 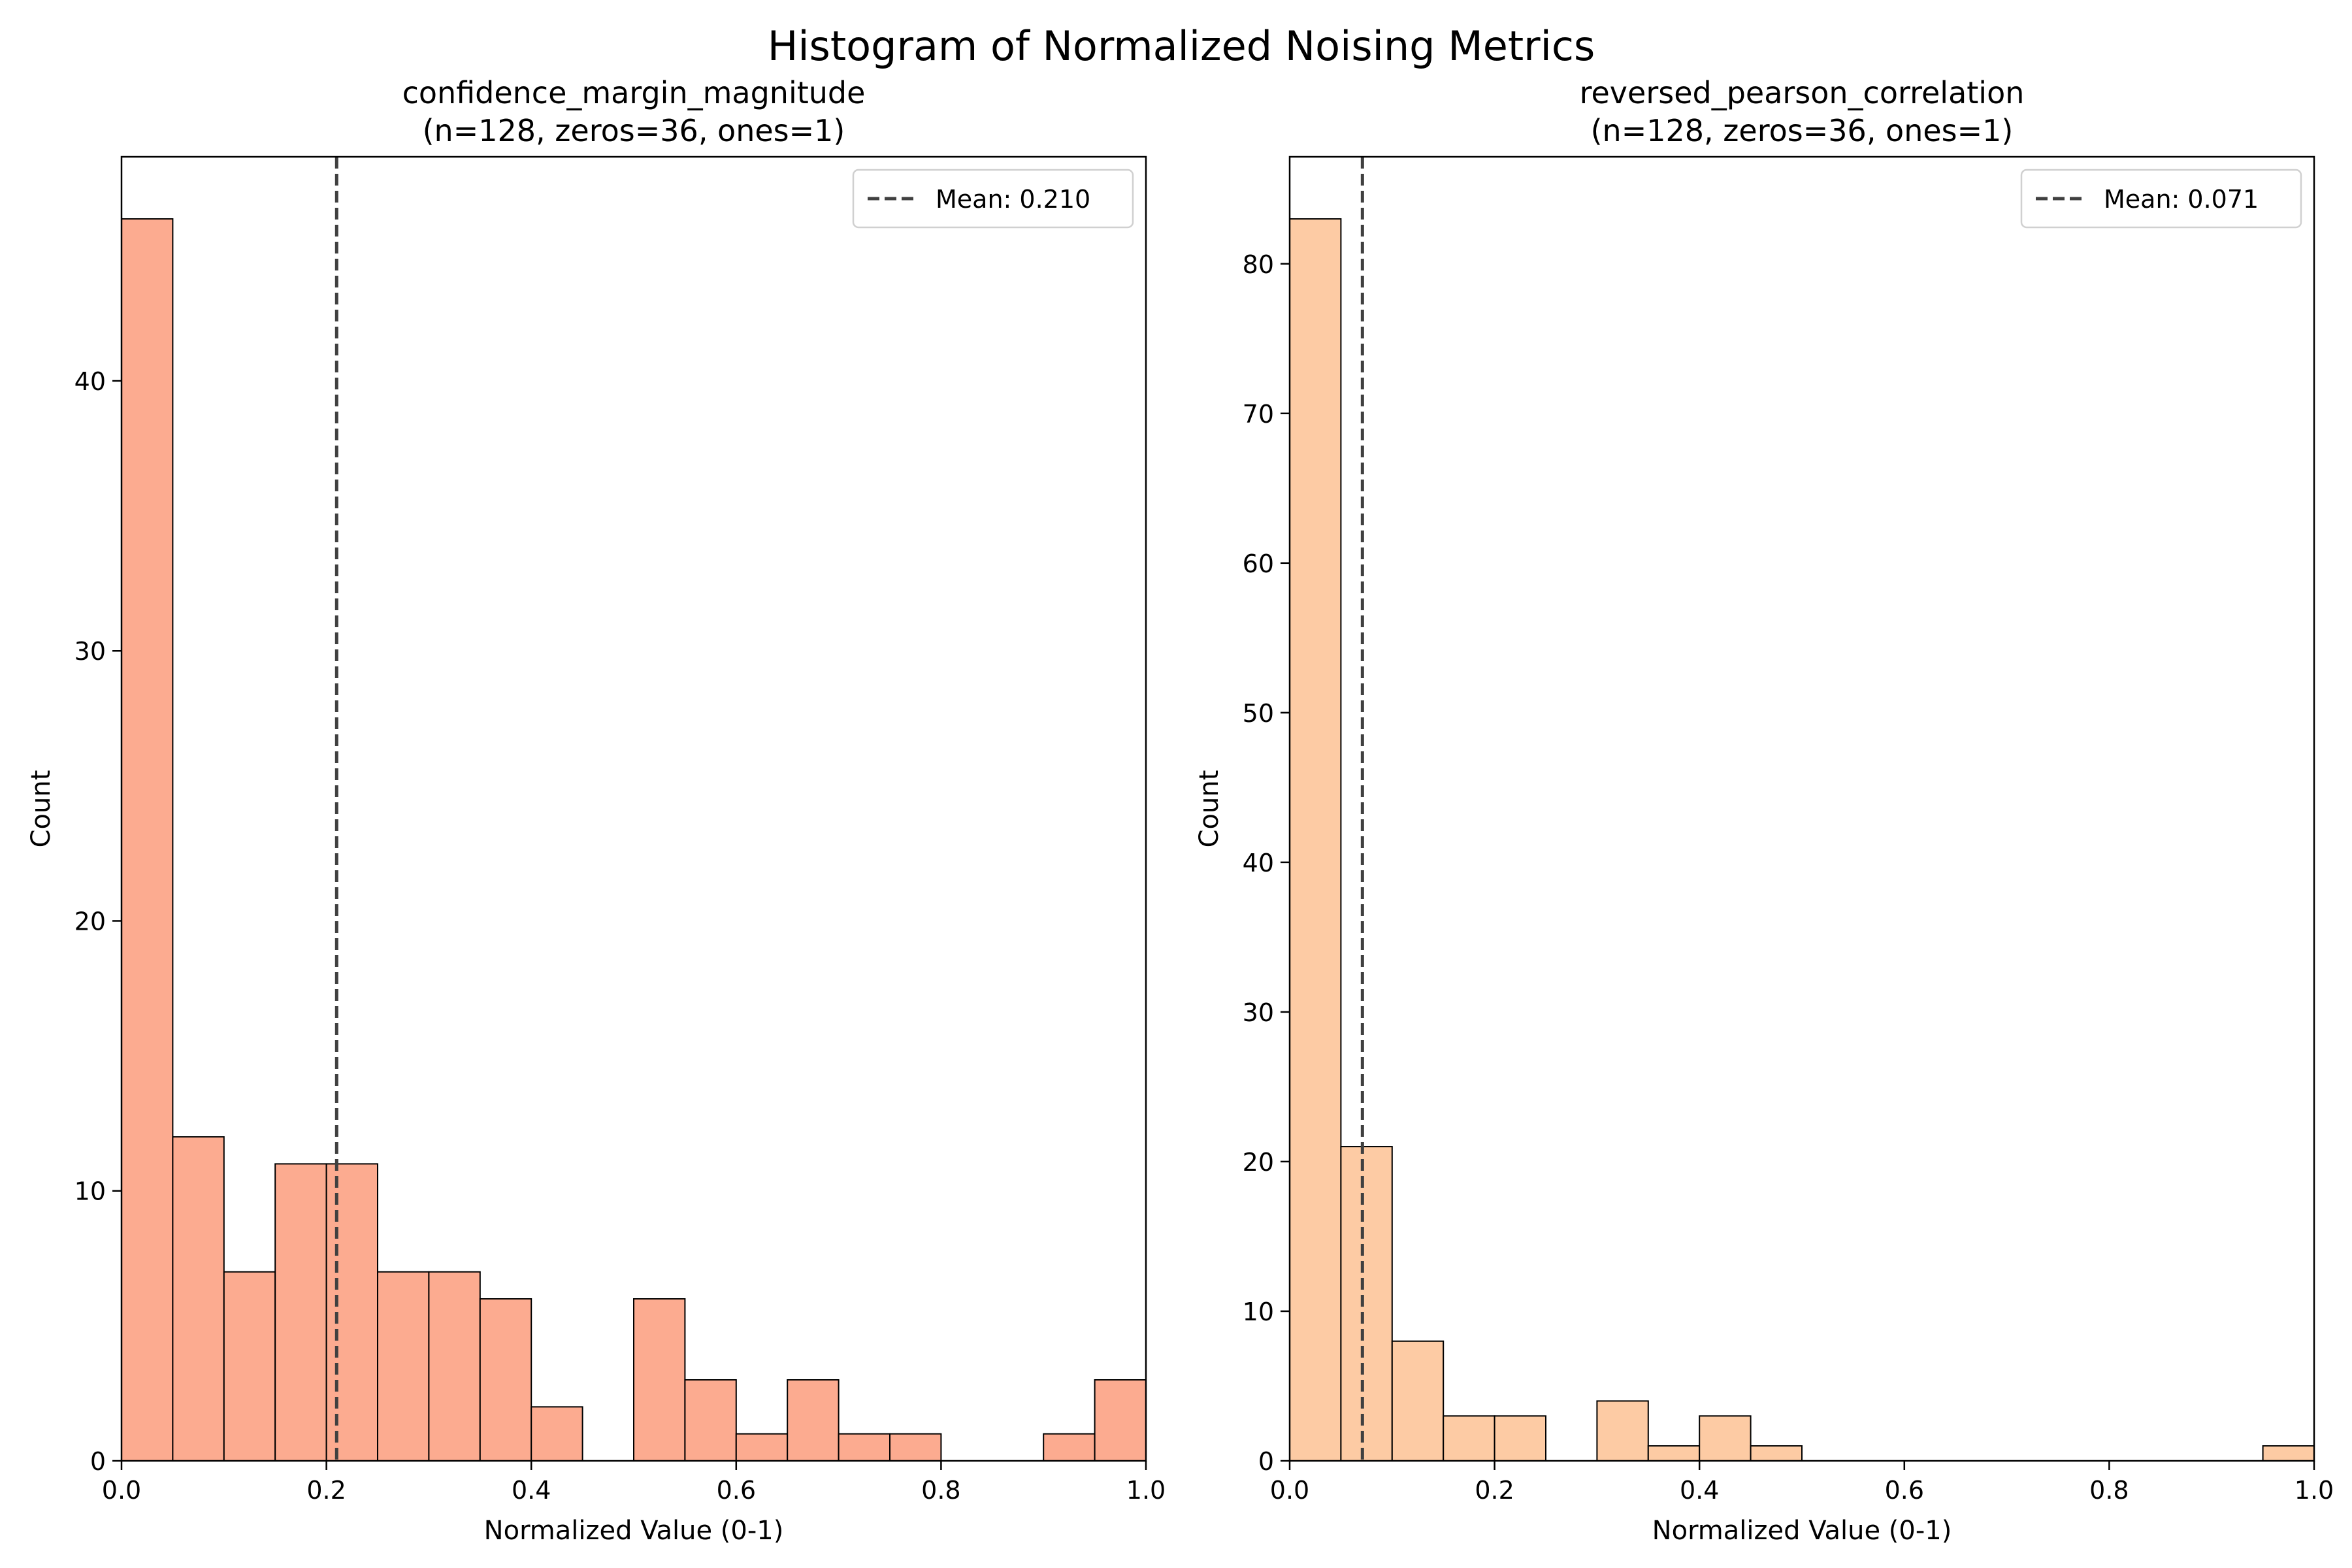 I want to click on panel-title: confidence_margin_magnitude, so click(x=634, y=92).